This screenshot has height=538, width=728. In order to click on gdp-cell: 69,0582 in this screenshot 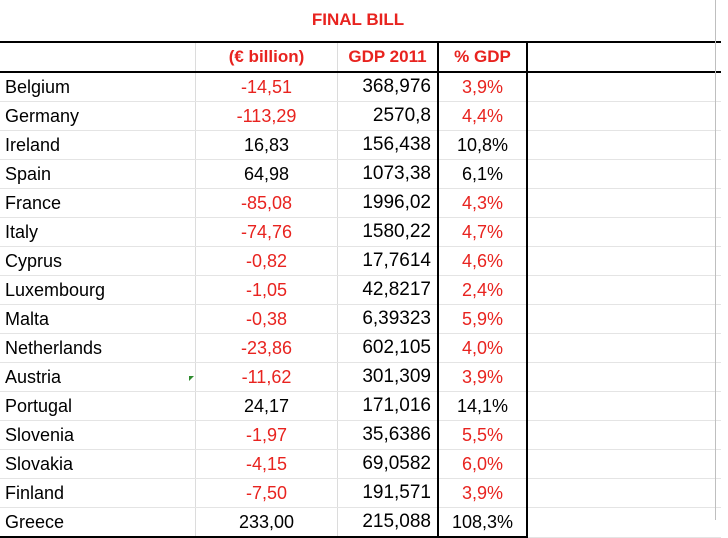, I will do `click(388, 464)`.